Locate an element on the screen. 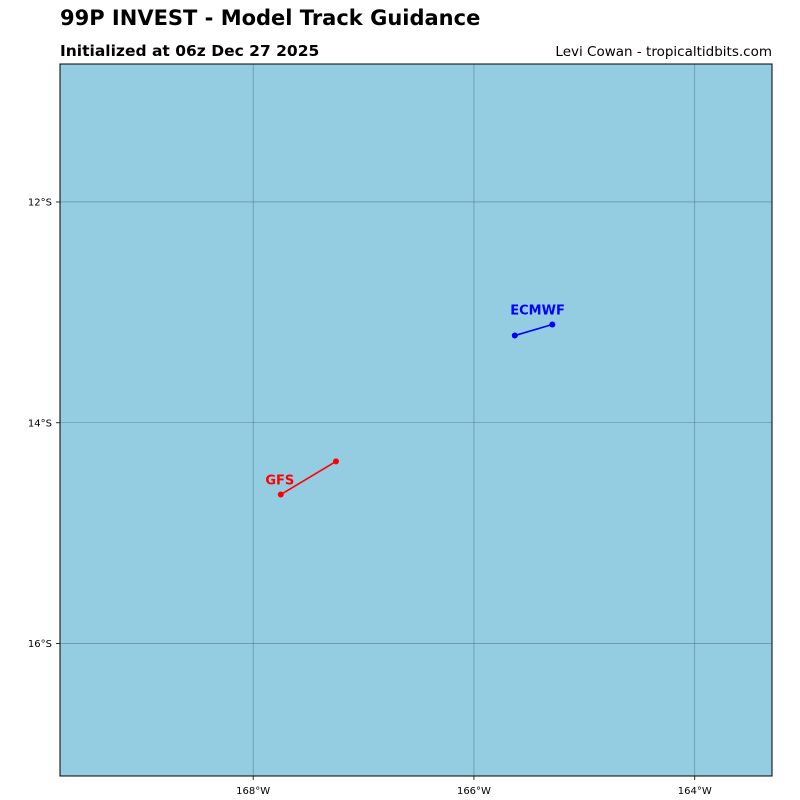  lon-tick-label: 164°W is located at coordinates (695, 791).